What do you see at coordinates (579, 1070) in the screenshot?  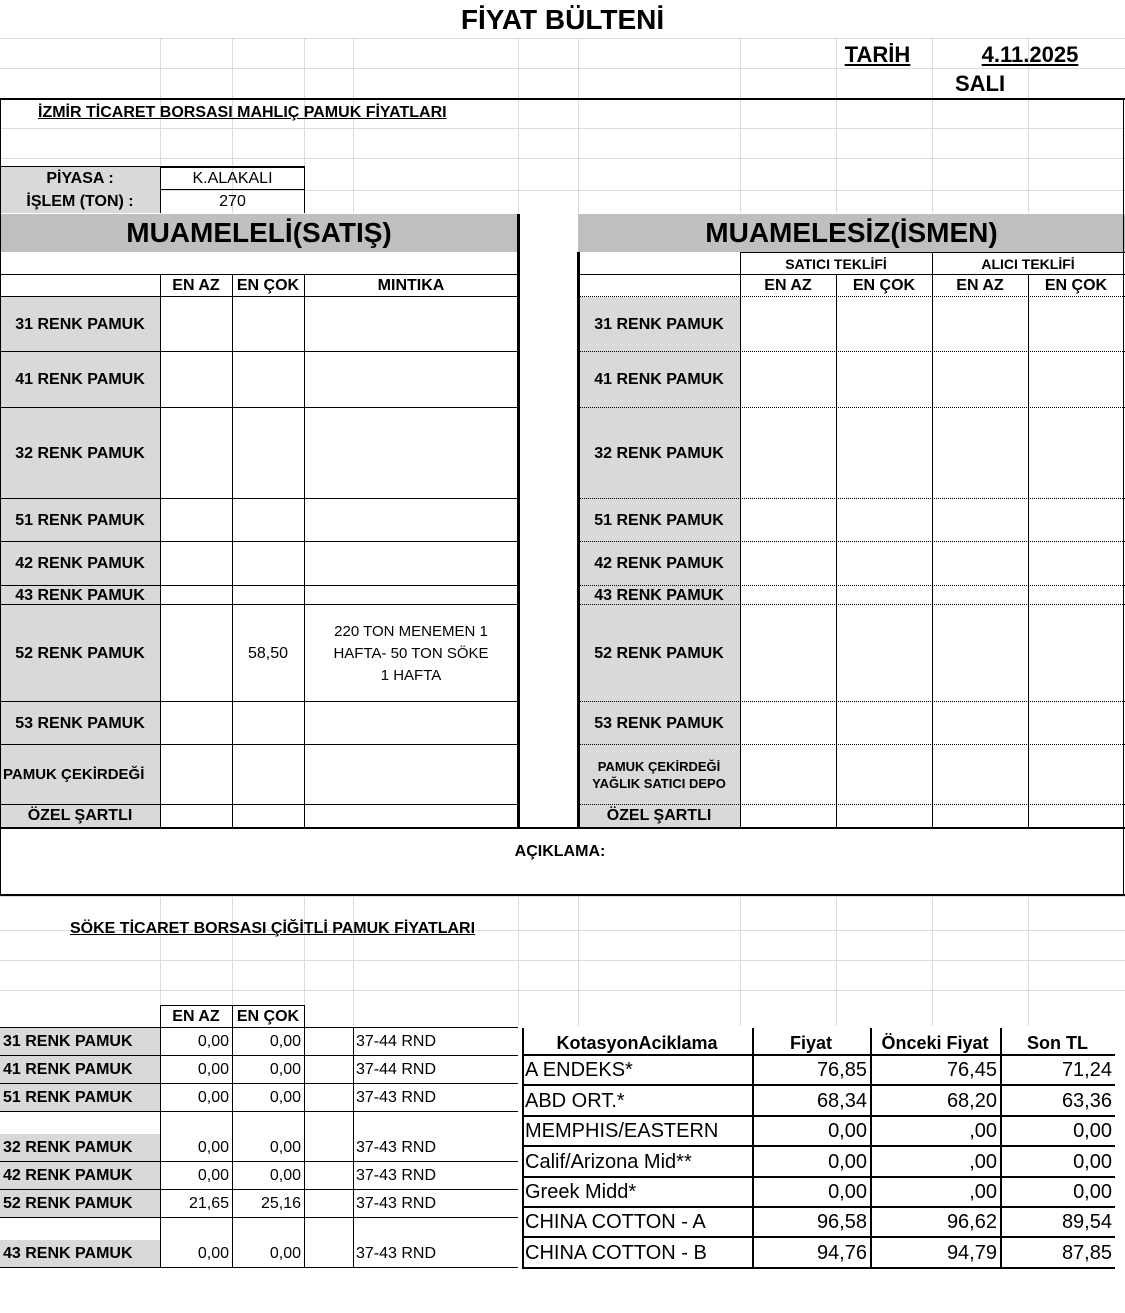 I see `kotasyon-name: A ENDEKS*` at bounding box center [579, 1070].